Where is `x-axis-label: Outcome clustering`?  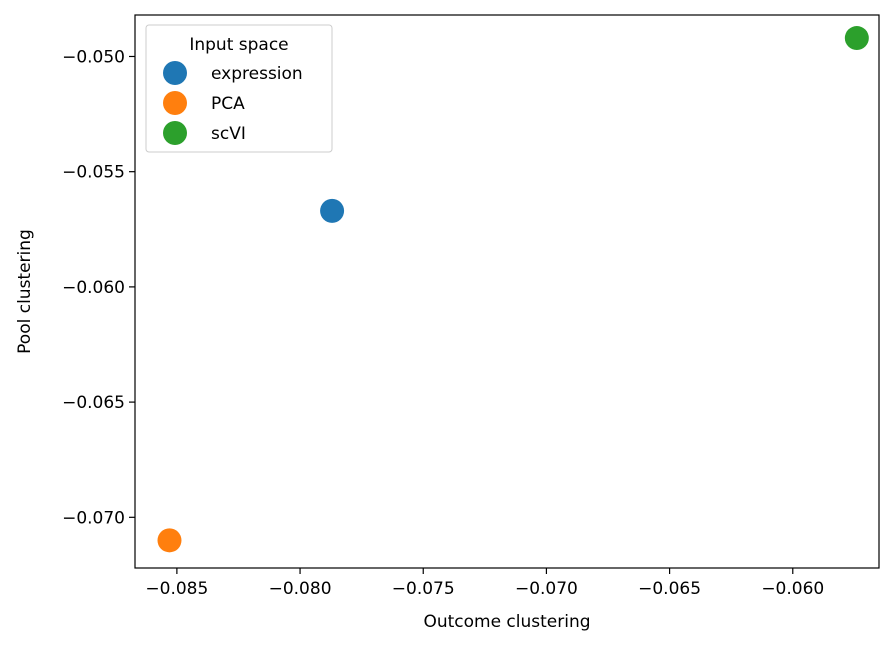
x-axis-label: Outcome clustering is located at coordinates (506, 622).